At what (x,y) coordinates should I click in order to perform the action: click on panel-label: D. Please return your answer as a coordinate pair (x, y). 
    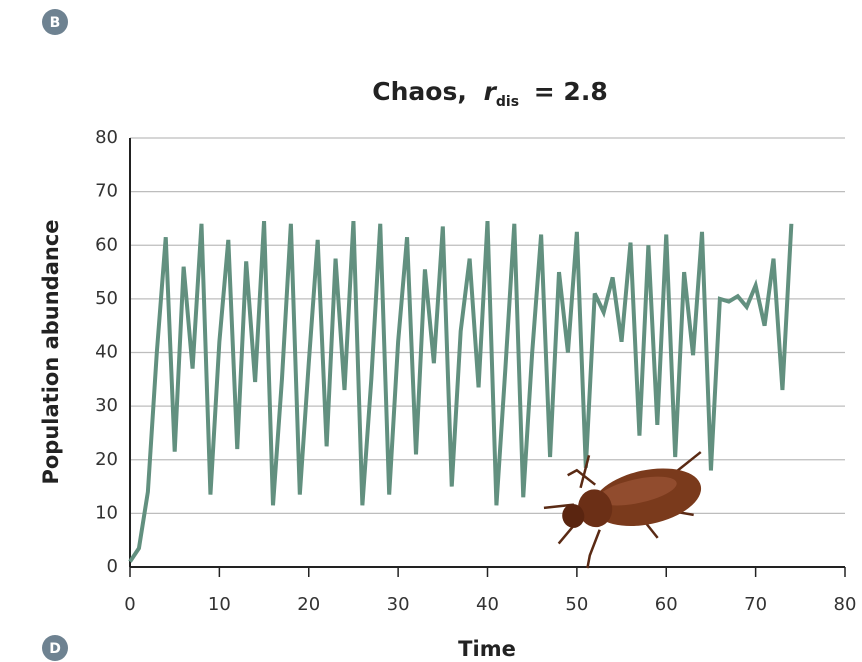
    Looking at the image, I should click on (55, 649).